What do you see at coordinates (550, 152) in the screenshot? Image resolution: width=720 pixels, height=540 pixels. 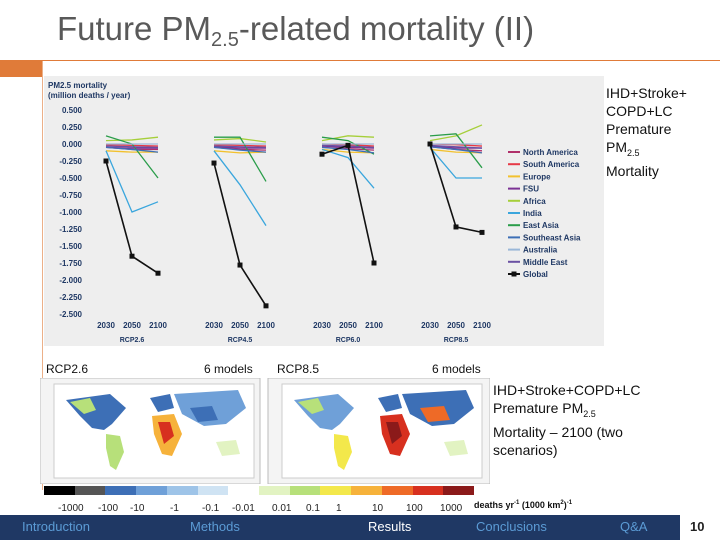 I see `legend-entry: North America` at bounding box center [550, 152].